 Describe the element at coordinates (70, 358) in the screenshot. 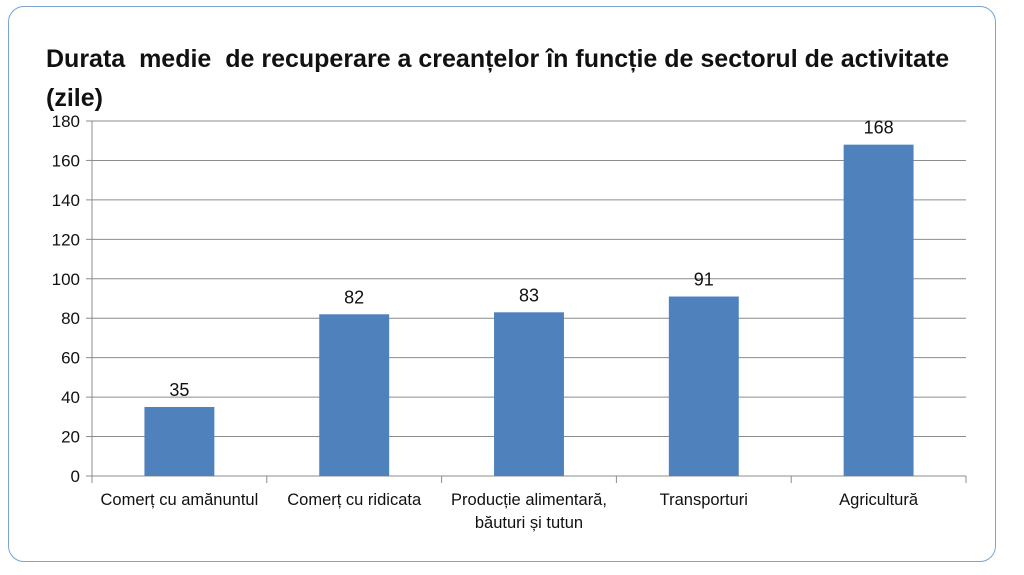

I see `y-tick-label: 60` at that location.